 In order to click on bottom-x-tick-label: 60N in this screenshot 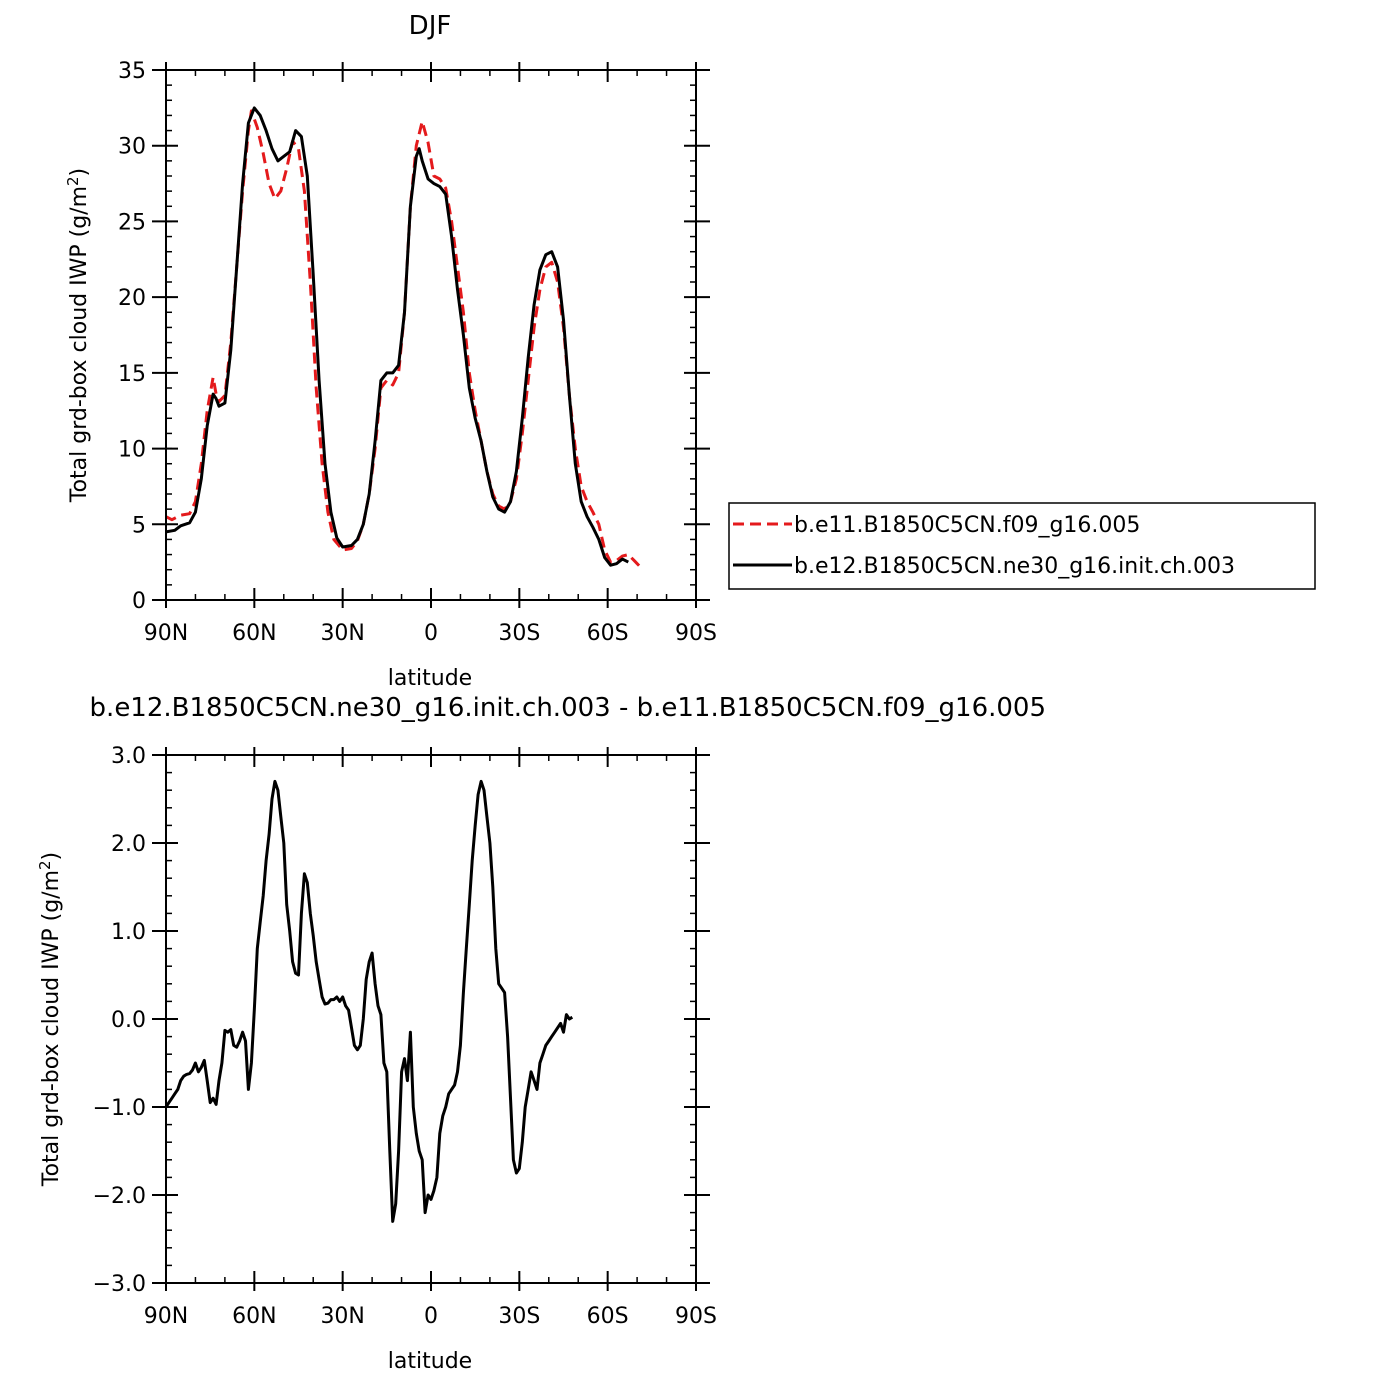, I will do `click(254, 1316)`.